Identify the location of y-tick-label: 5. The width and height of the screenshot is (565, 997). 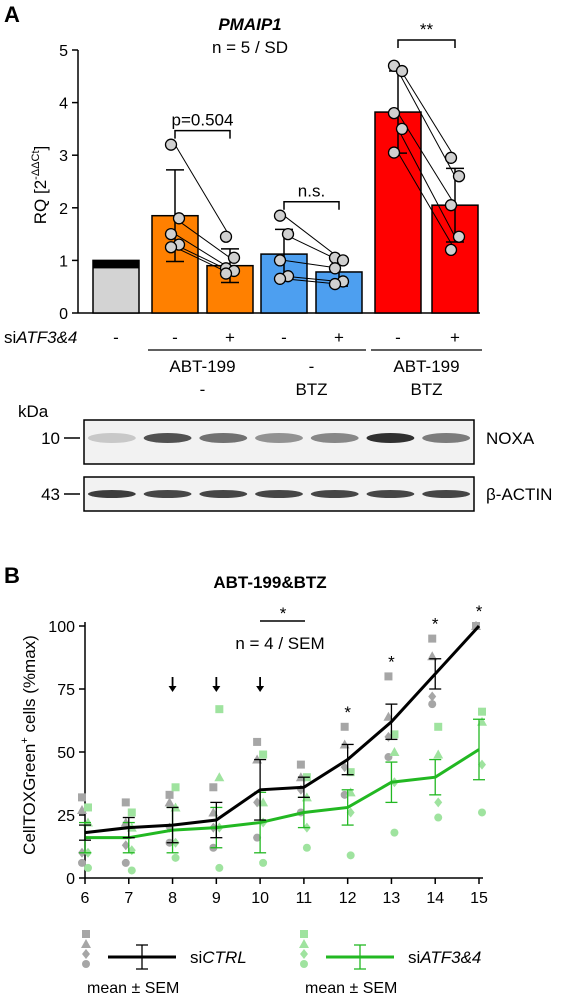
(63, 51).